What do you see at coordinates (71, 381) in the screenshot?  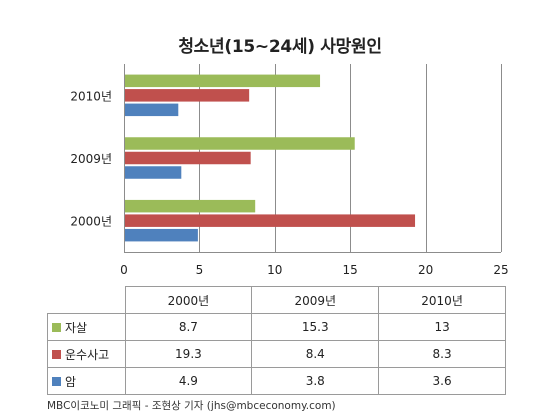 I see `table-row-label-text: 암` at bounding box center [71, 381].